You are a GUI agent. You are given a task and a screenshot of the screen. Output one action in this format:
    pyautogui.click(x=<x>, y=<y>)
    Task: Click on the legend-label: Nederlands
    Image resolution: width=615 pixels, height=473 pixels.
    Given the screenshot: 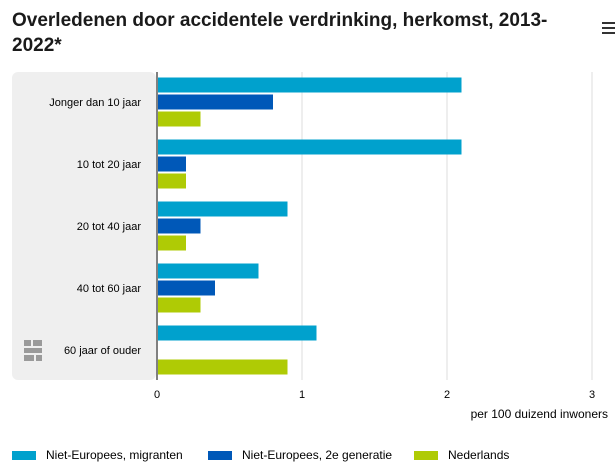 What is the action you would take?
    pyautogui.click(x=479, y=455)
    